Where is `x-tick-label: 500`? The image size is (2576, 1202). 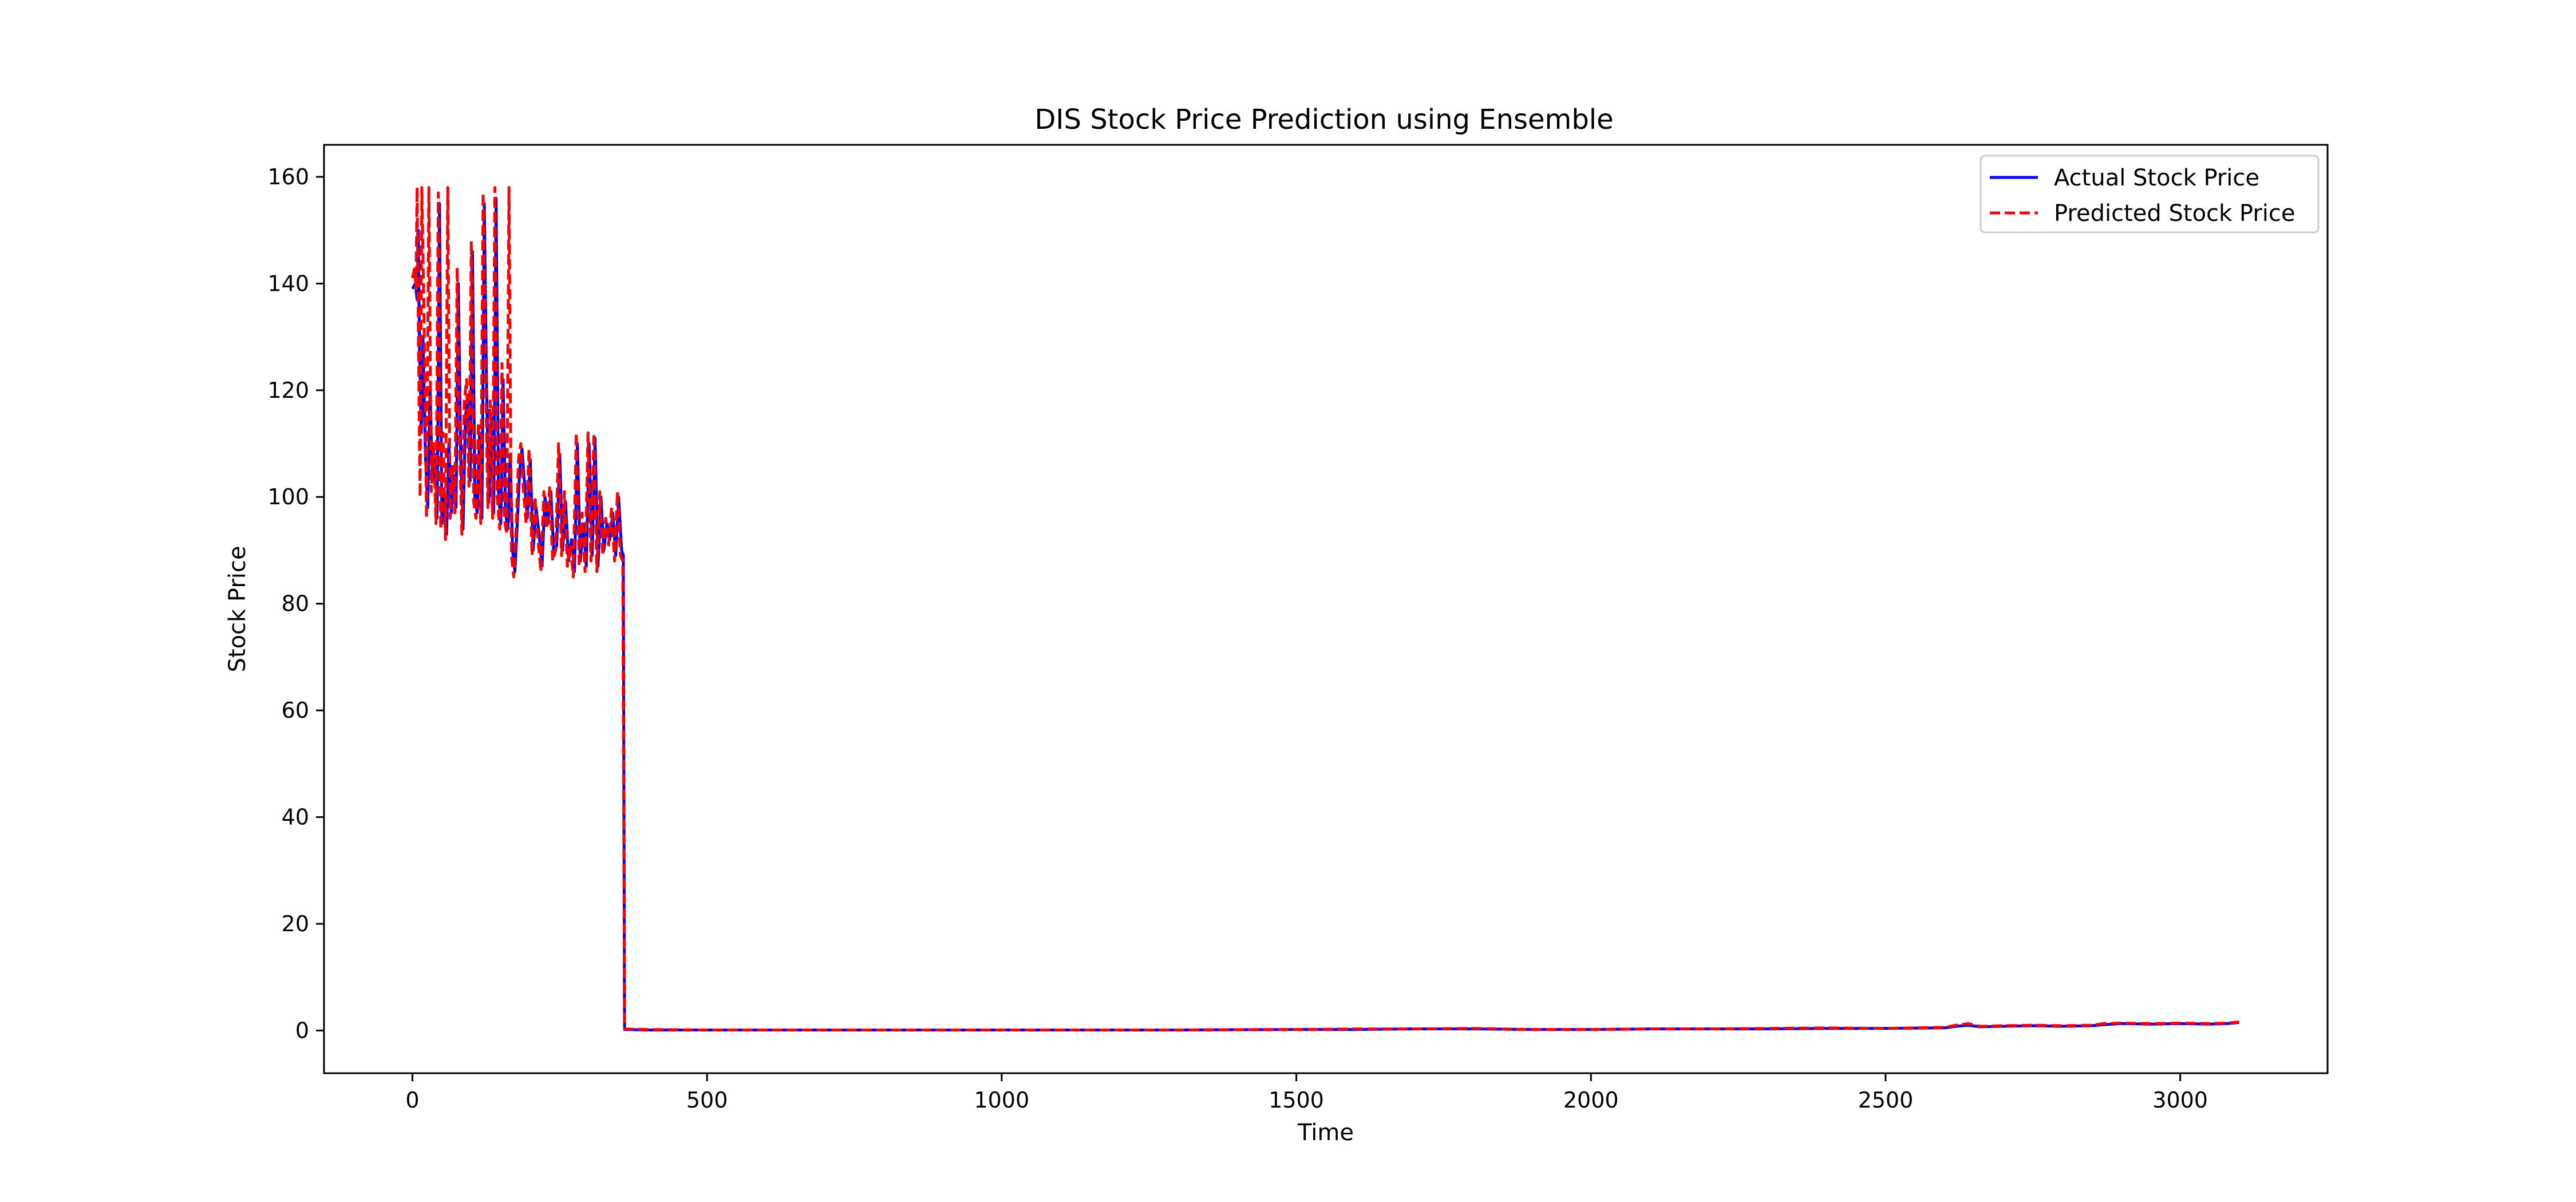
x-tick-label: 500 is located at coordinates (707, 1100).